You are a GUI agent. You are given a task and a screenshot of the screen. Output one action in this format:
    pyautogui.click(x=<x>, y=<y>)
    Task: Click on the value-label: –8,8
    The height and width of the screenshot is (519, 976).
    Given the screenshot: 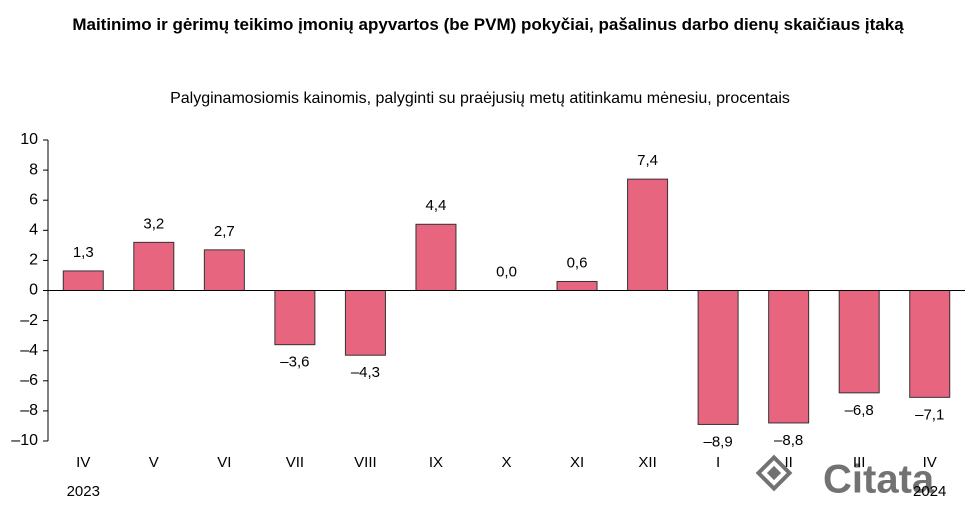 What is the action you would take?
    pyautogui.click(x=788, y=440)
    